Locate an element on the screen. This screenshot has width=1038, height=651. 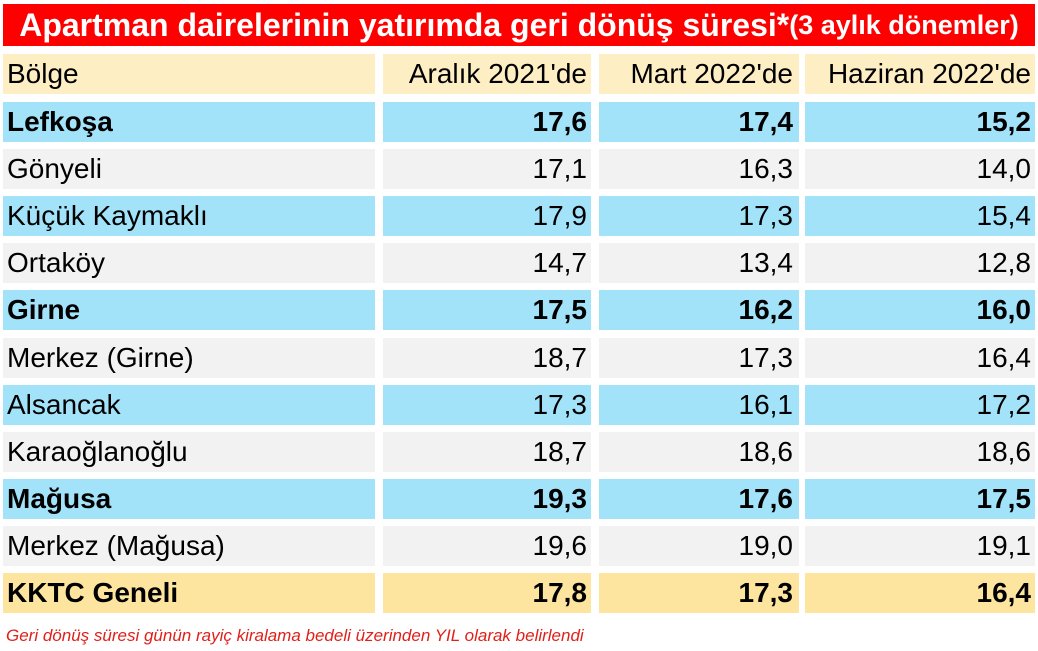
region-cell: Girne is located at coordinates (189, 310).